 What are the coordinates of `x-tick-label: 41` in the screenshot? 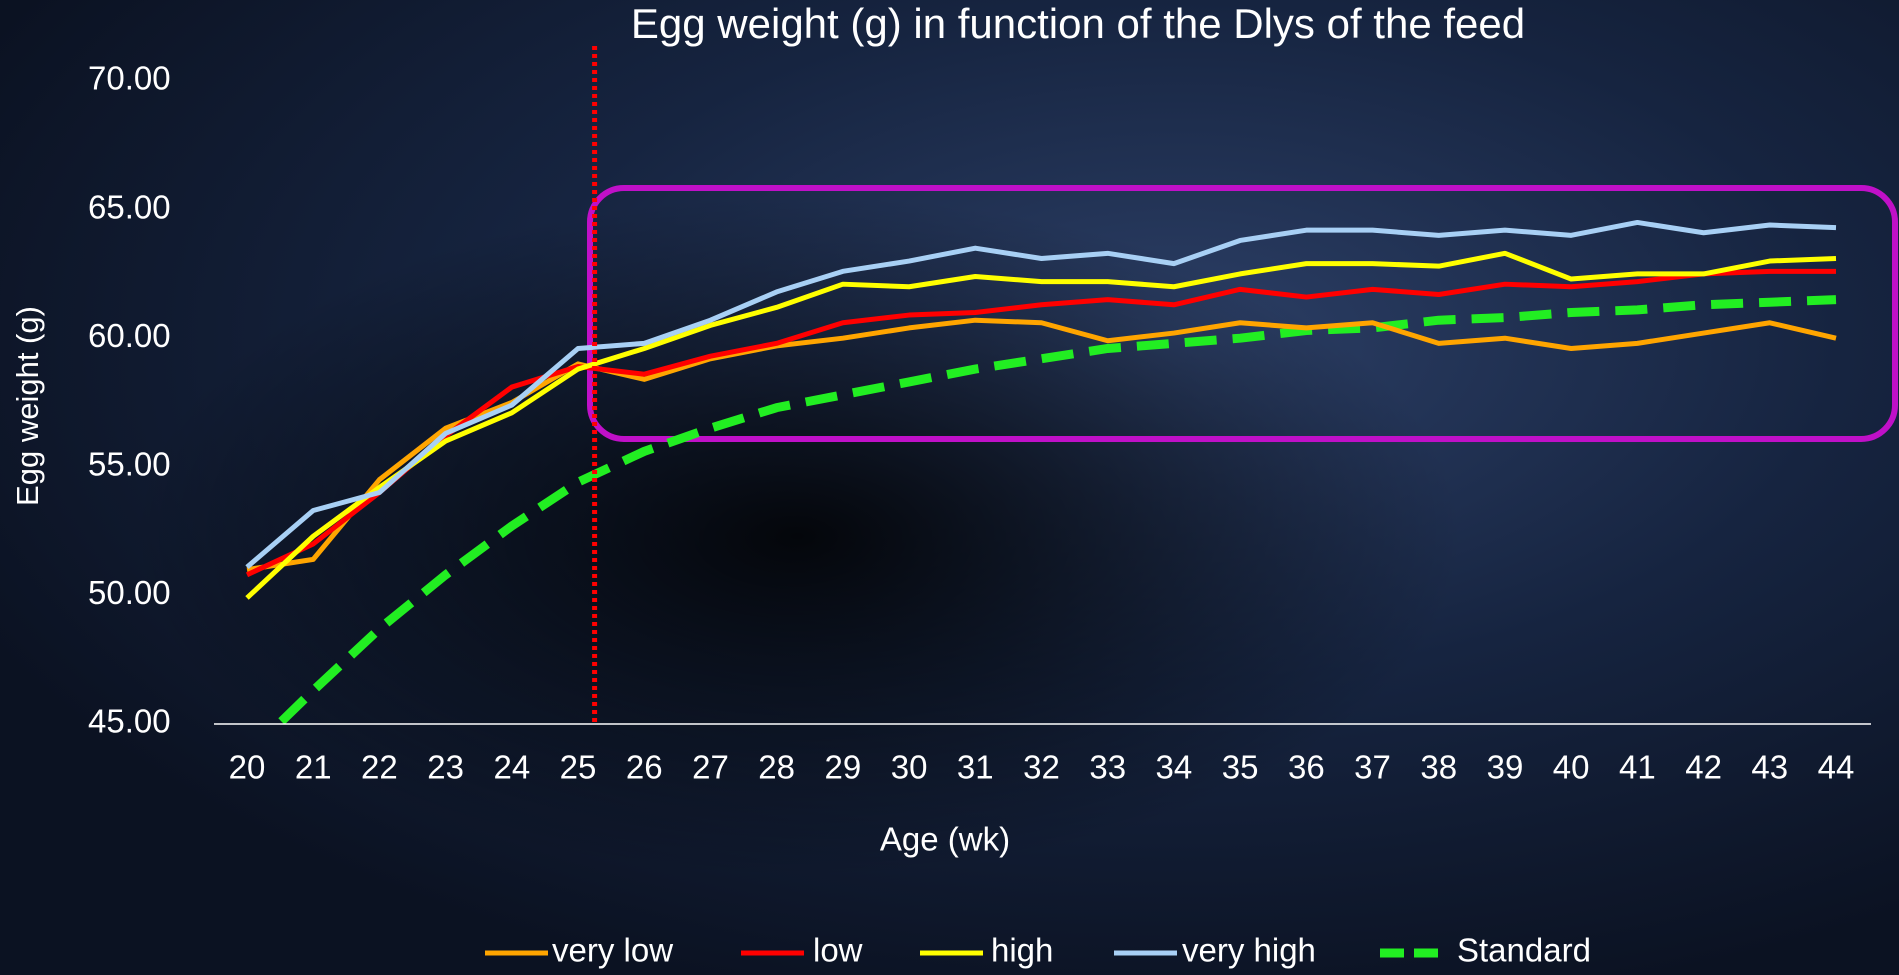 It's located at (1637, 767).